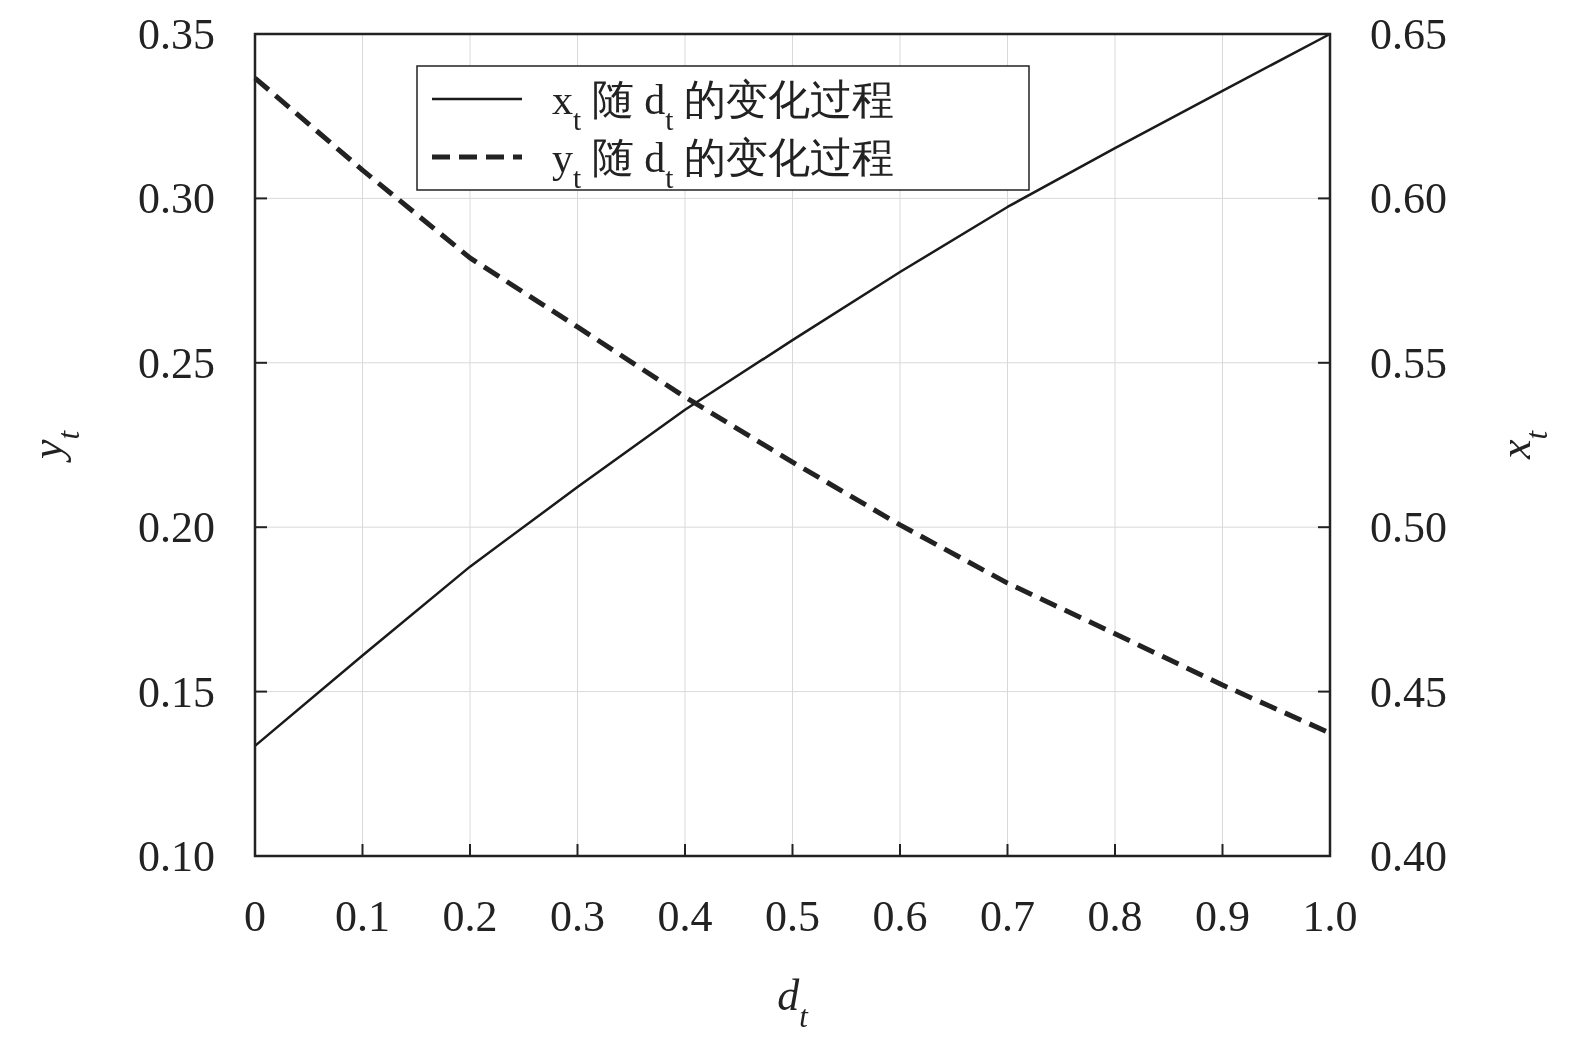  Describe the element at coordinates (792, 916) in the screenshot. I see `x-tick-label: 0.5` at that location.